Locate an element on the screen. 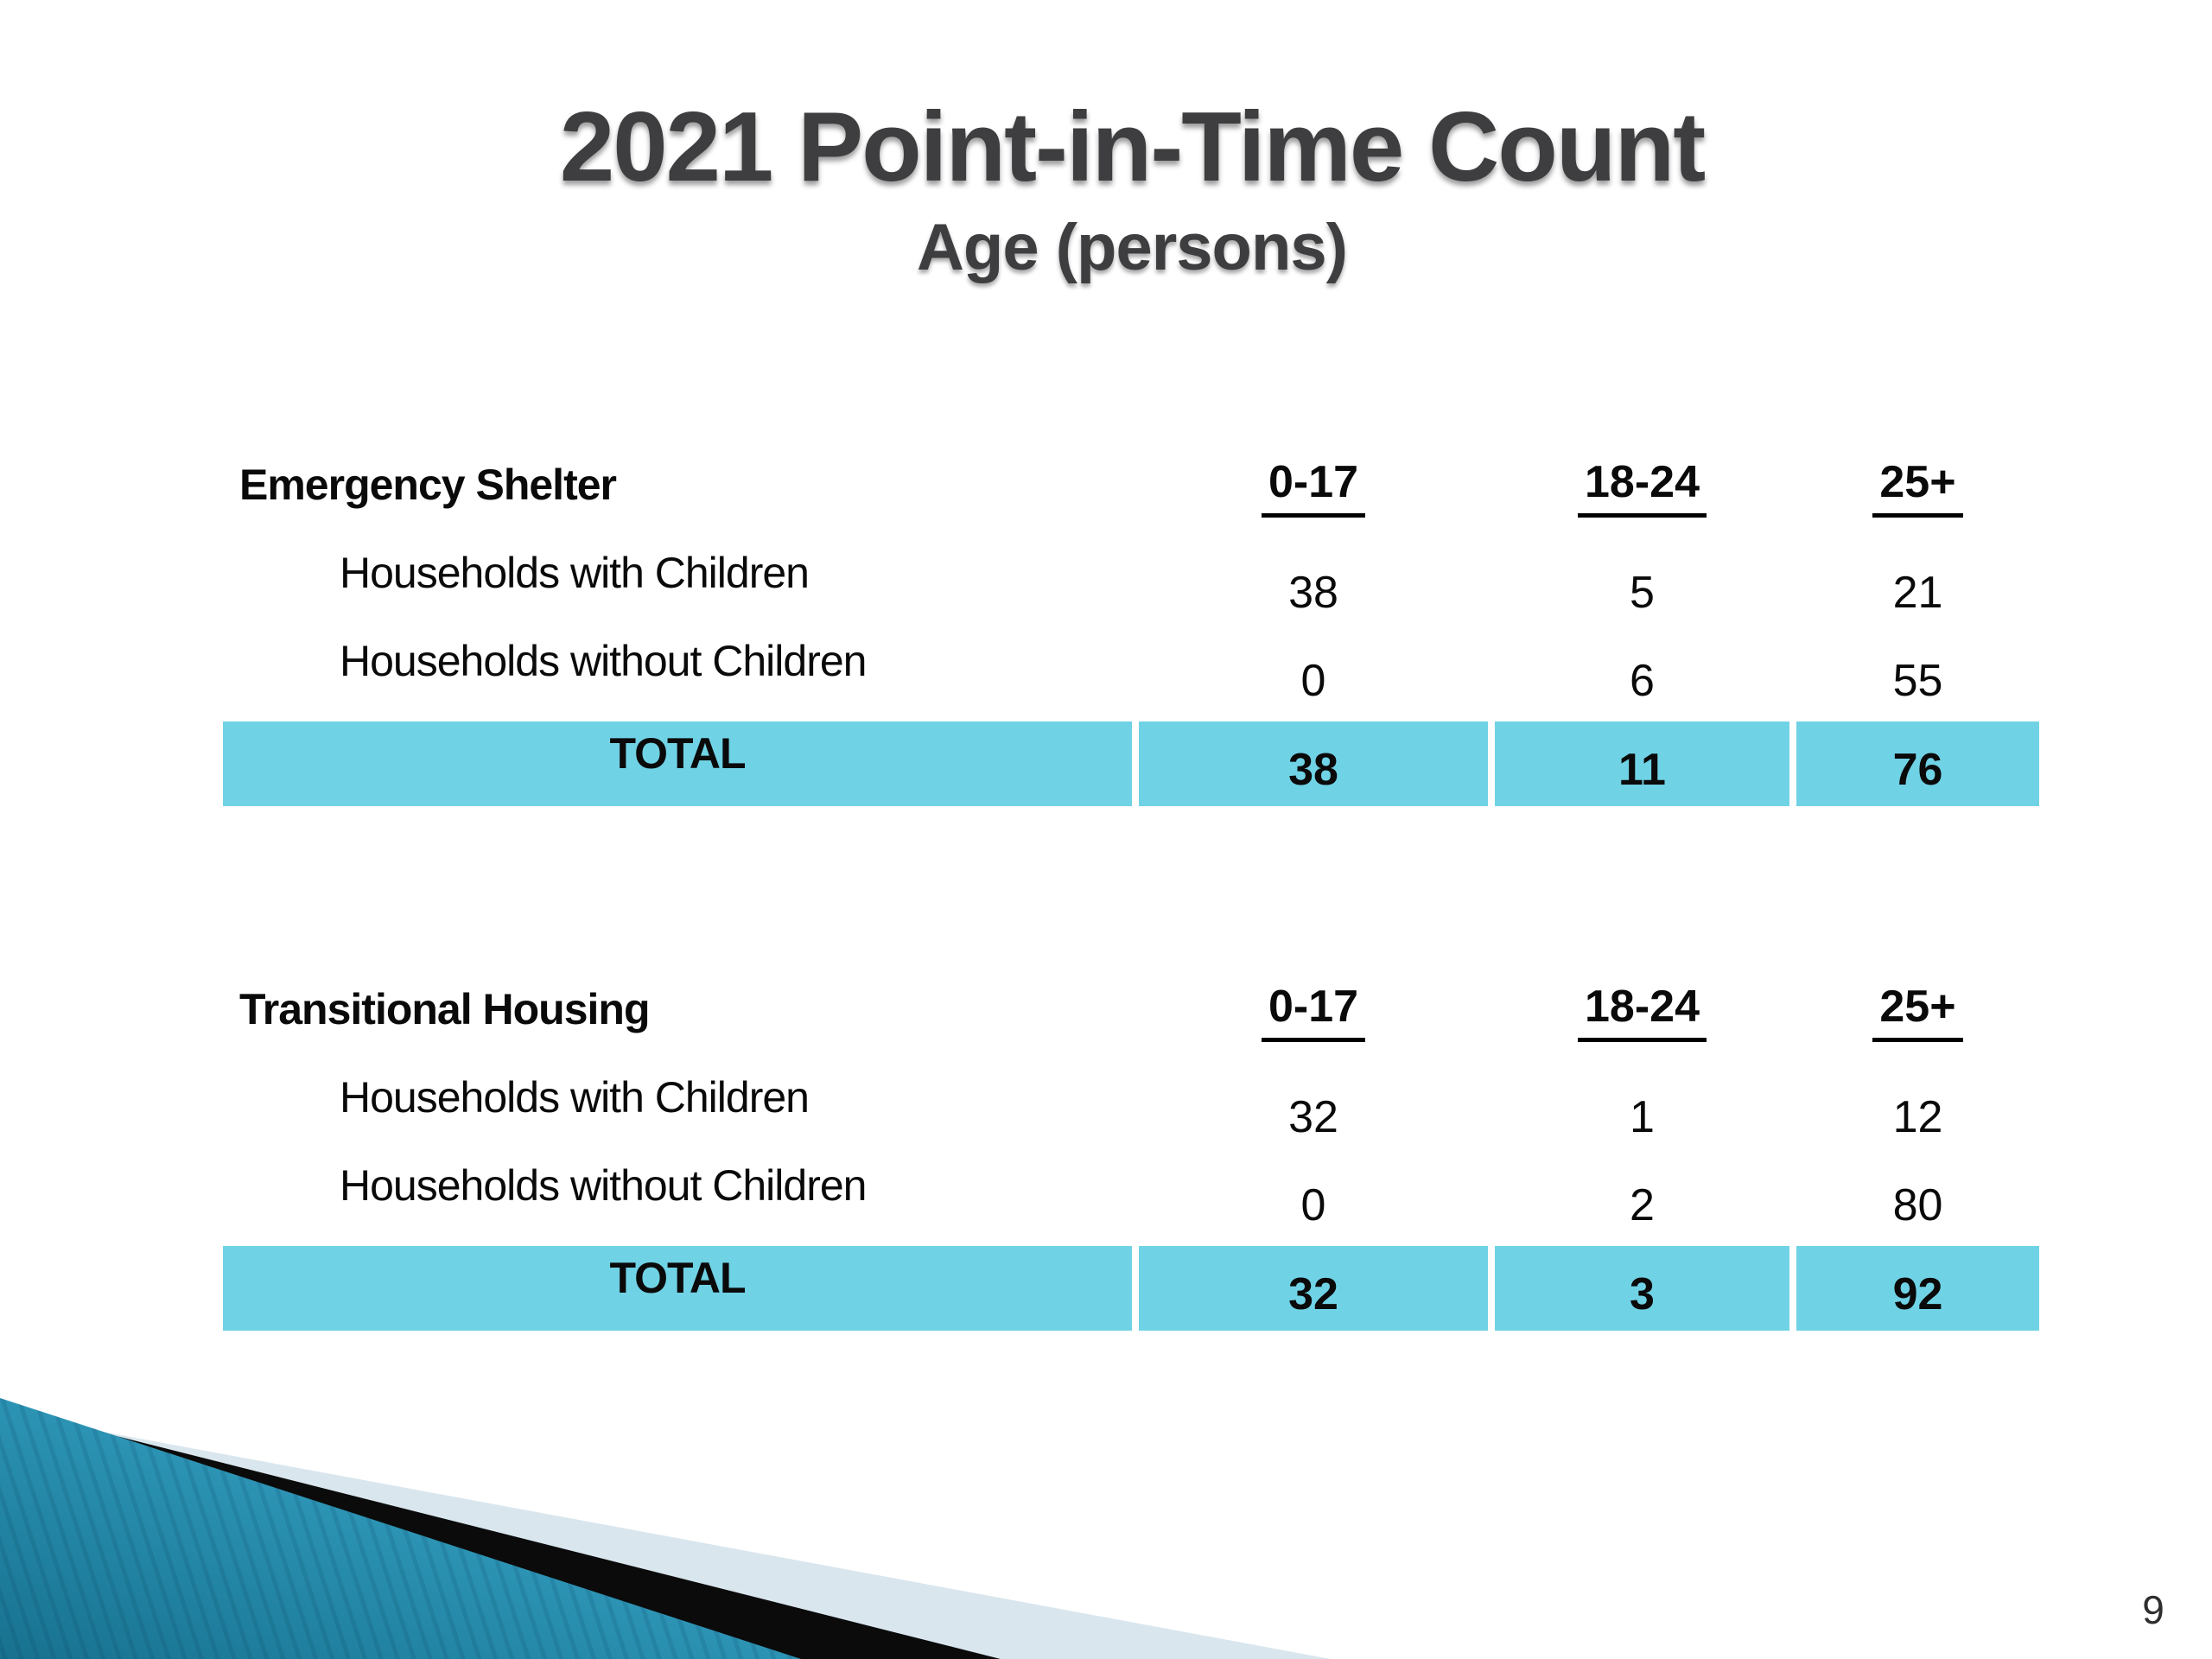 Image resolution: width=2212 pixels, height=1659 pixels. total-cell: 38 is located at coordinates (1313, 770).